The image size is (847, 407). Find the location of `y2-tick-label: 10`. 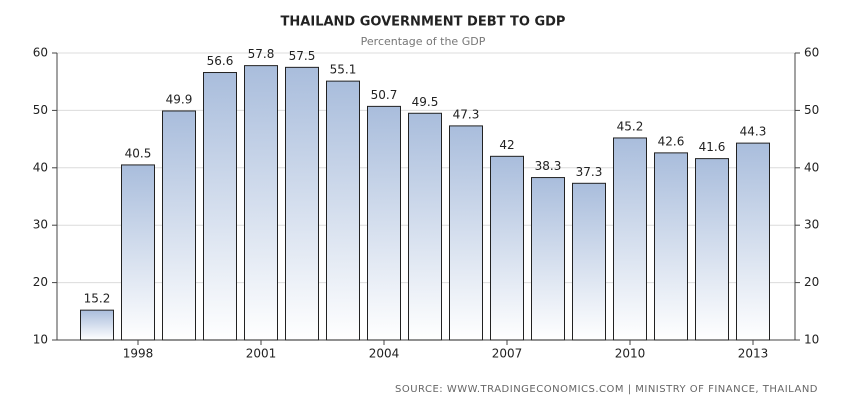

y2-tick-label: 10 is located at coordinates (811, 340).